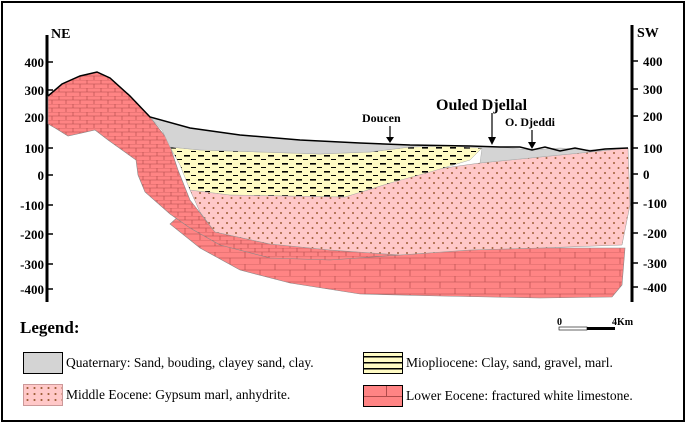 The image size is (685, 422). Describe the element at coordinates (383, 363) in the screenshot. I see `miopliocene-swatch` at that location.